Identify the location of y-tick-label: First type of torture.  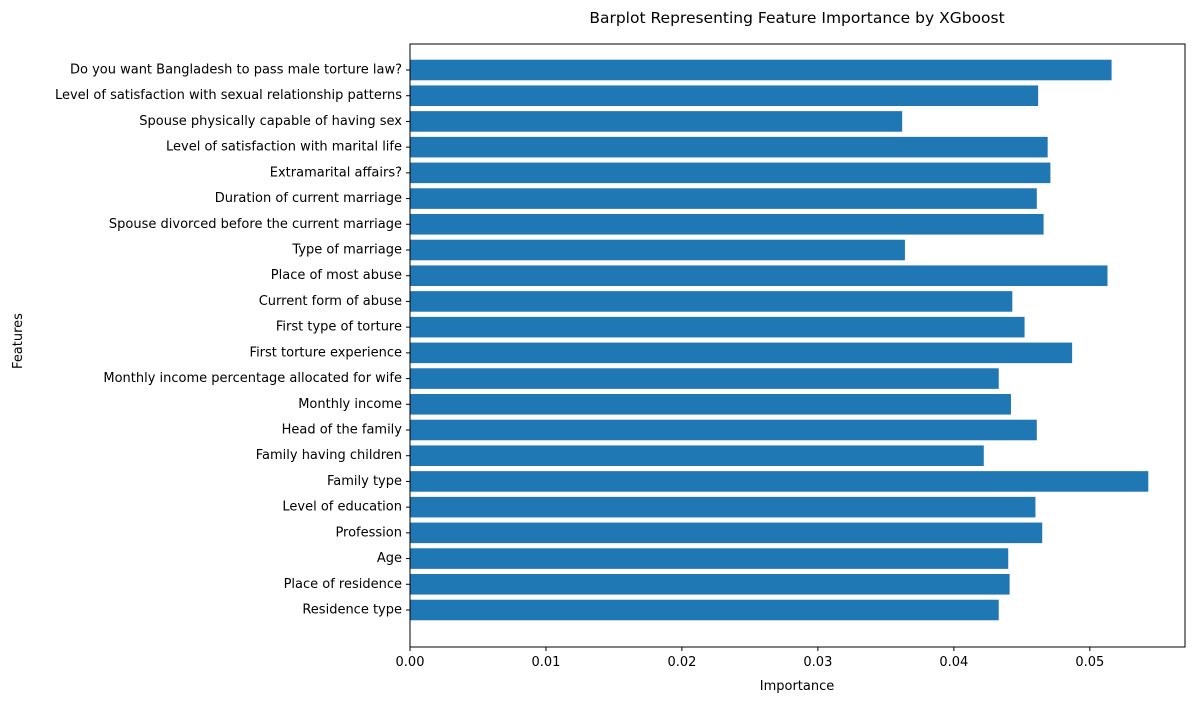
(339, 327).